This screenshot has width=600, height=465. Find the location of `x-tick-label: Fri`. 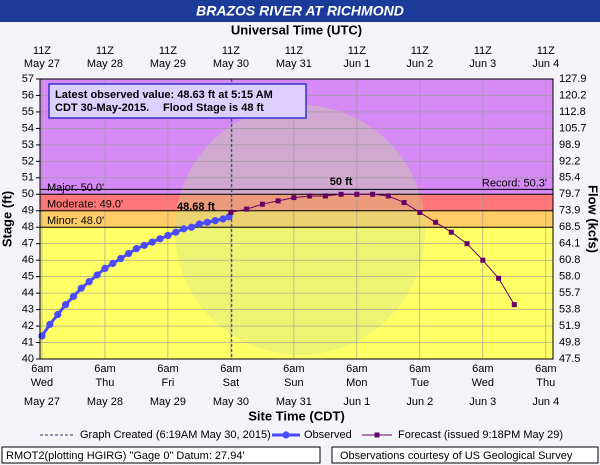

x-tick-label: Fri is located at coordinates (168, 383).